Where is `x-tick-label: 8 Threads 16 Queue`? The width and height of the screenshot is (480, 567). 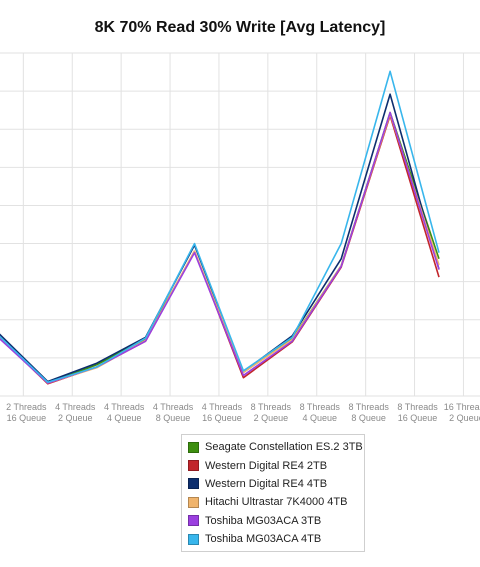 x-tick-label: 8 Threads 16 Queue is located at coordinates (417, 412).